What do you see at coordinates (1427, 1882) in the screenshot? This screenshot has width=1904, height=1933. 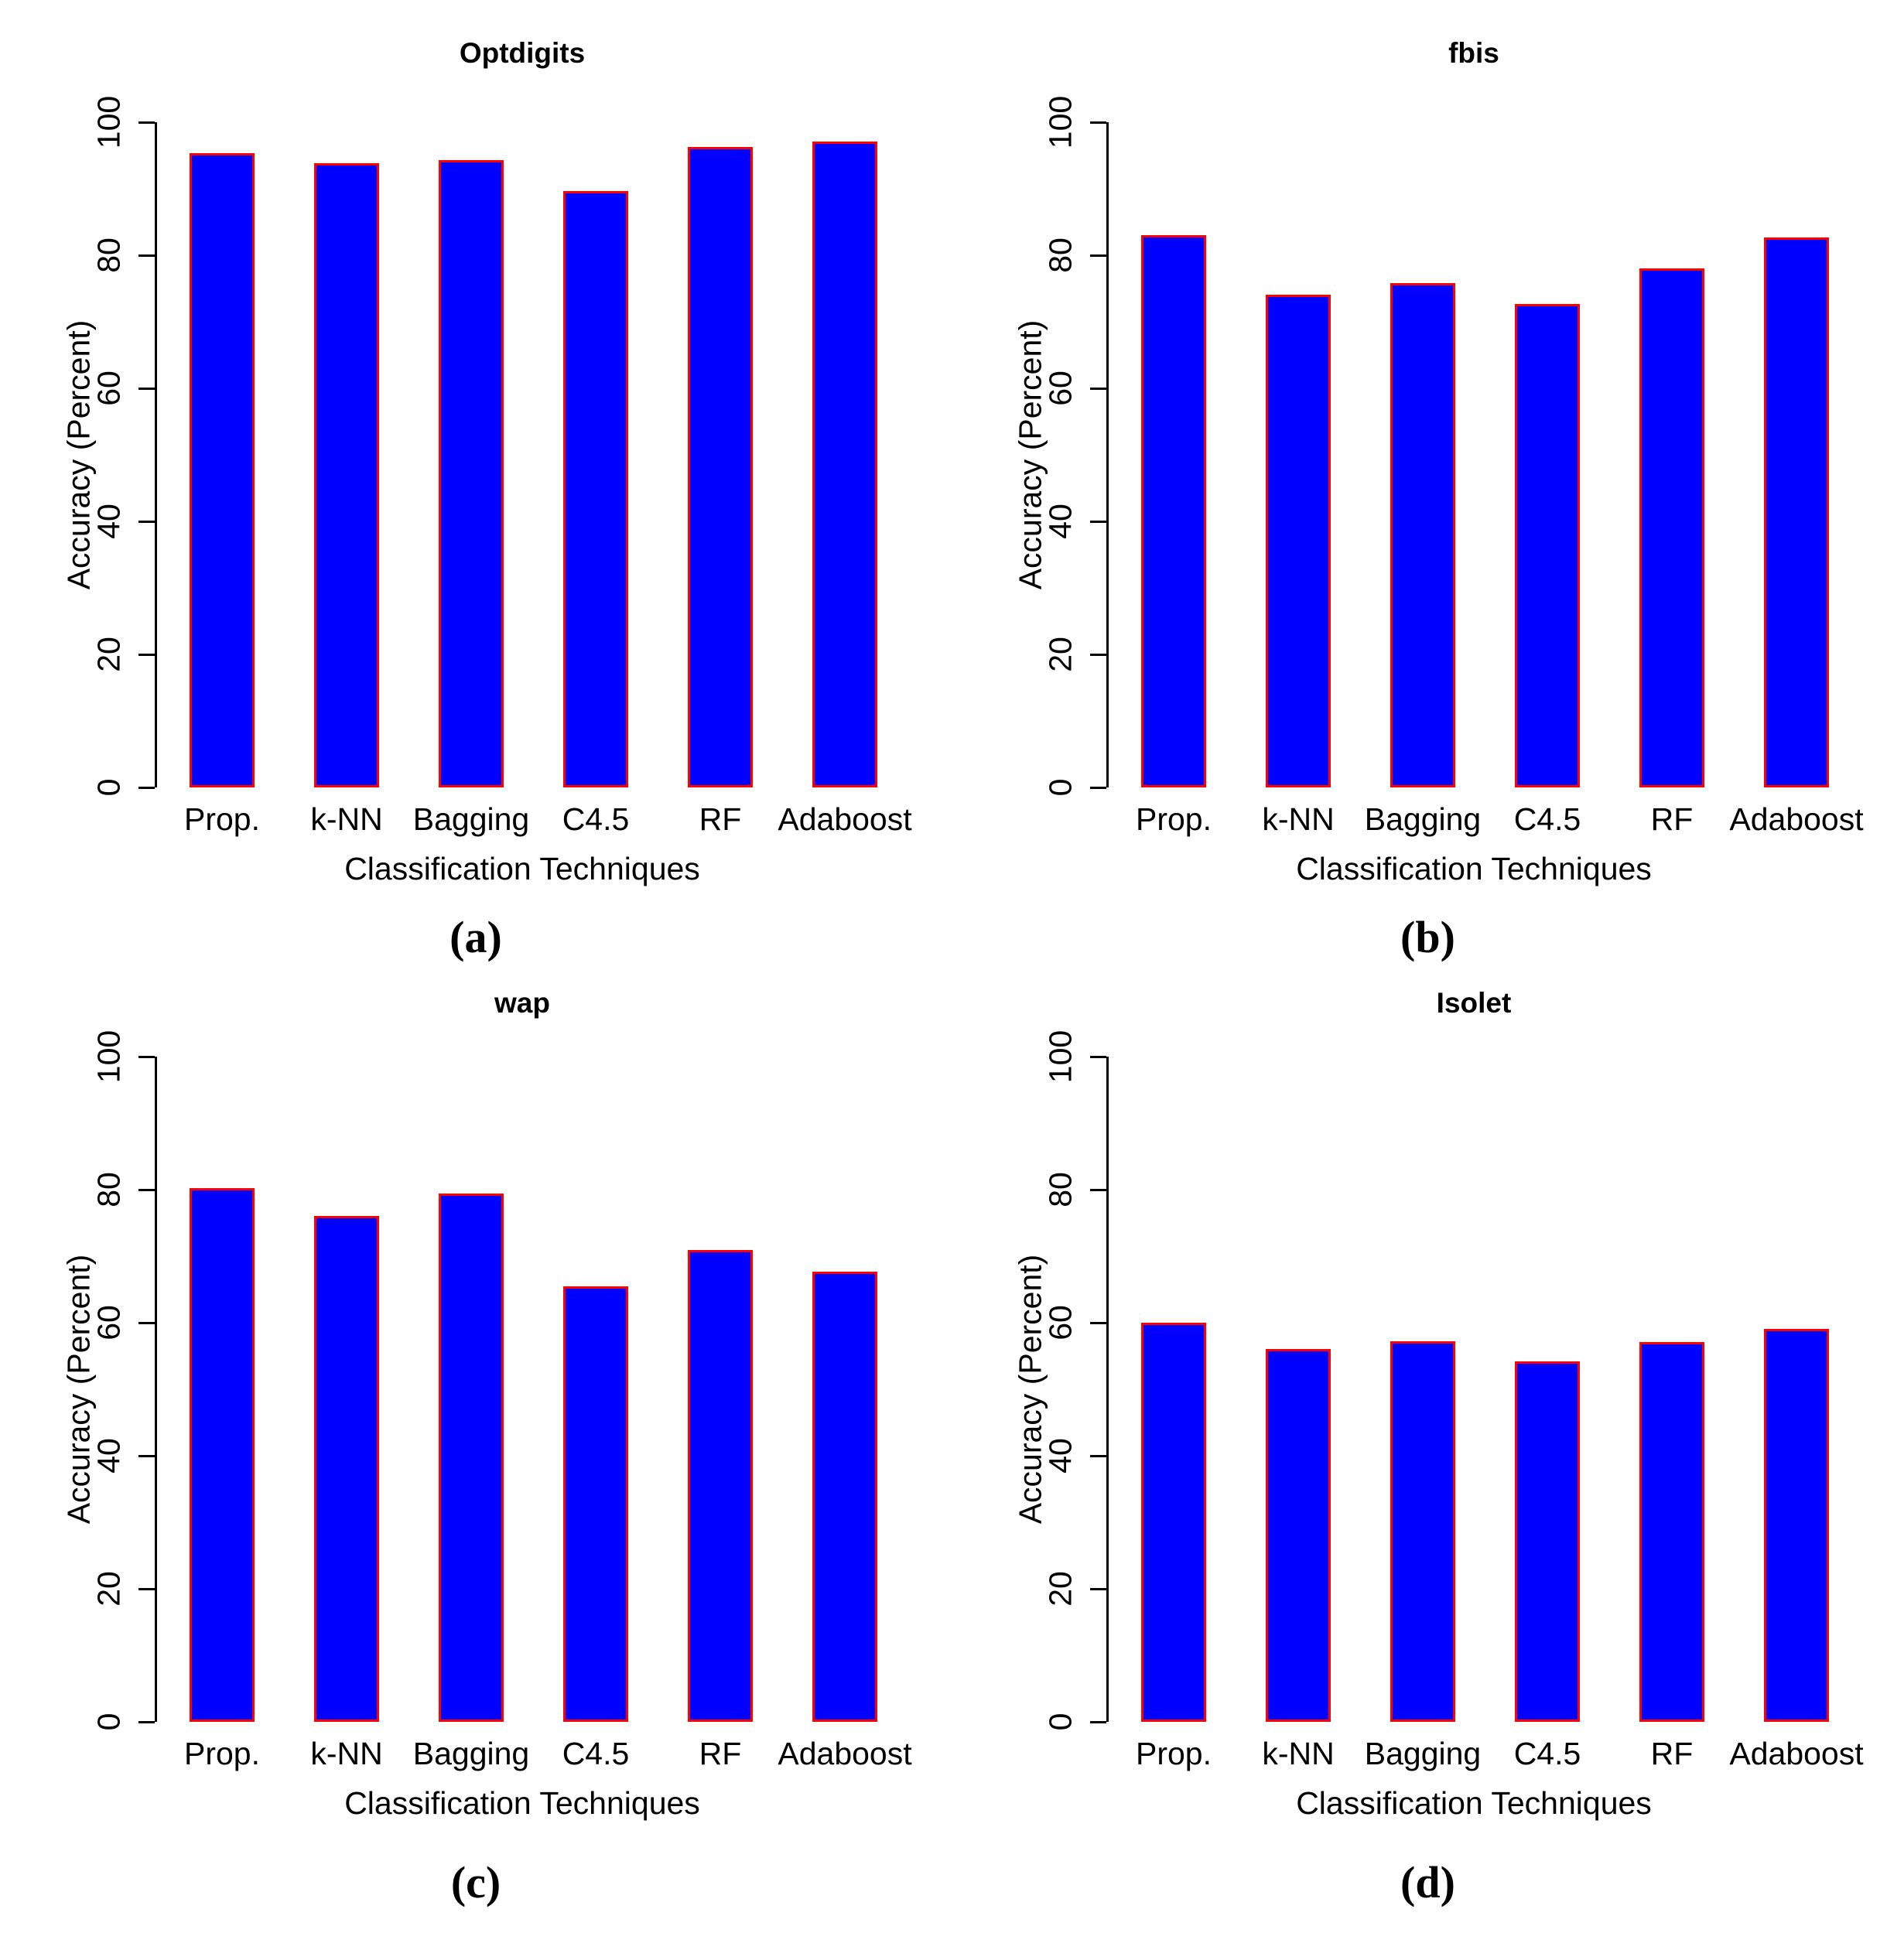 I see `panel-caption: (d)` at bounding box center [1427, 1882].